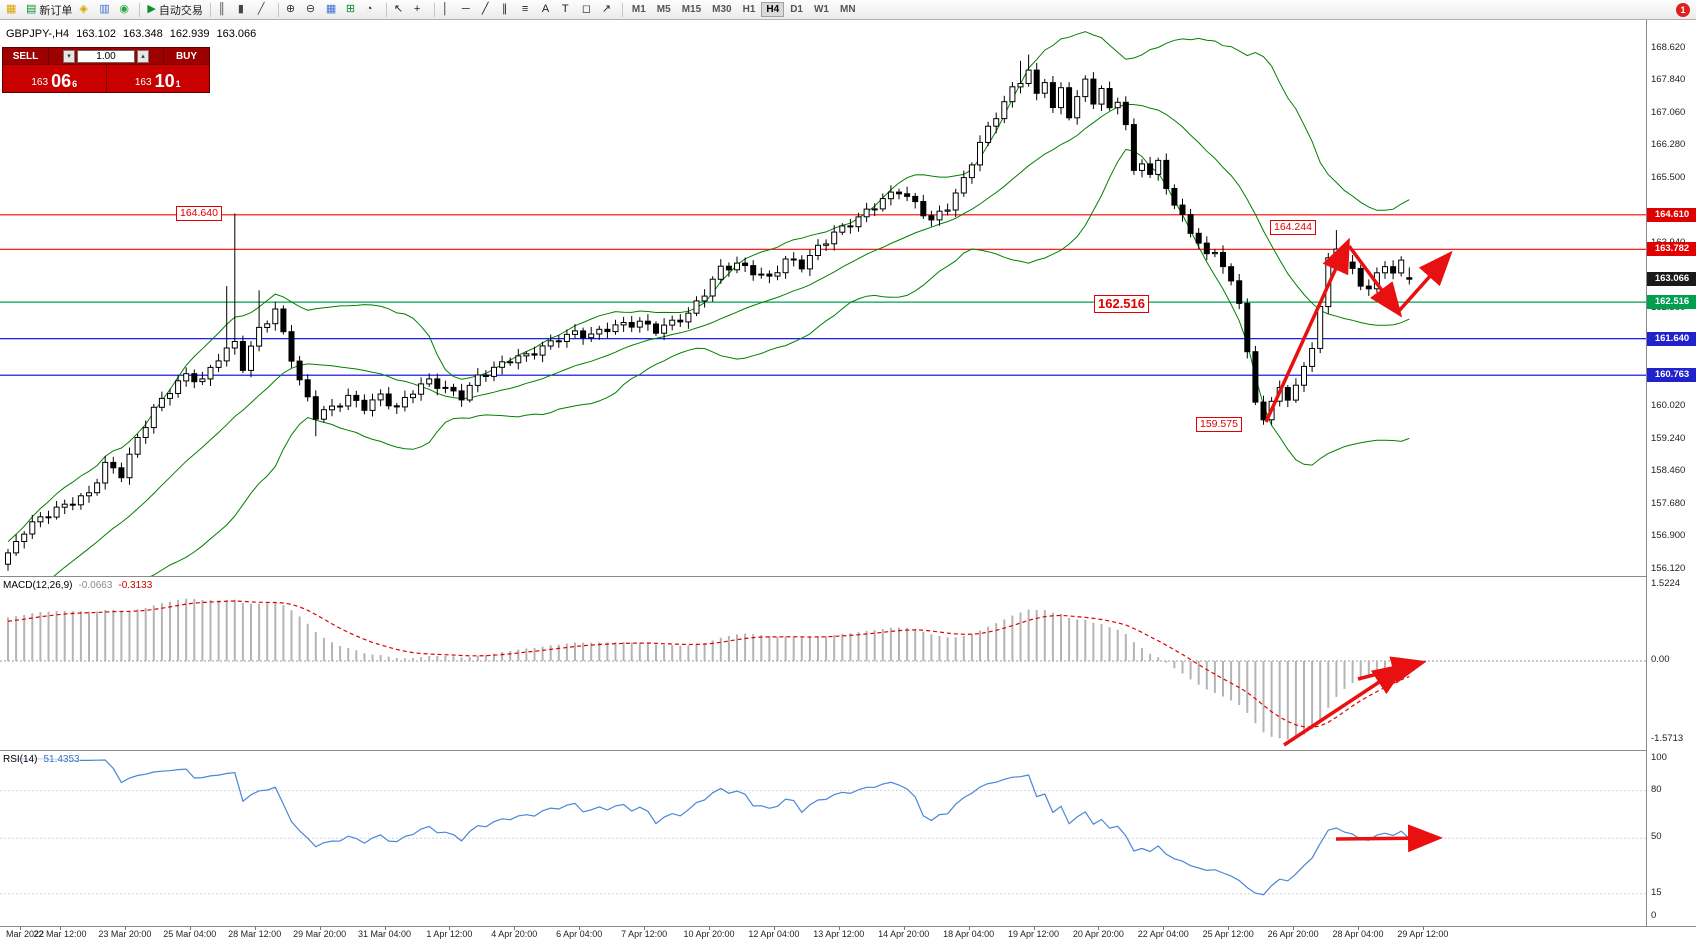  What do you see at coordinates (178, 84) in the screenshot?
I see `buy-price-pip: 1` at bounding box center [178, 84].